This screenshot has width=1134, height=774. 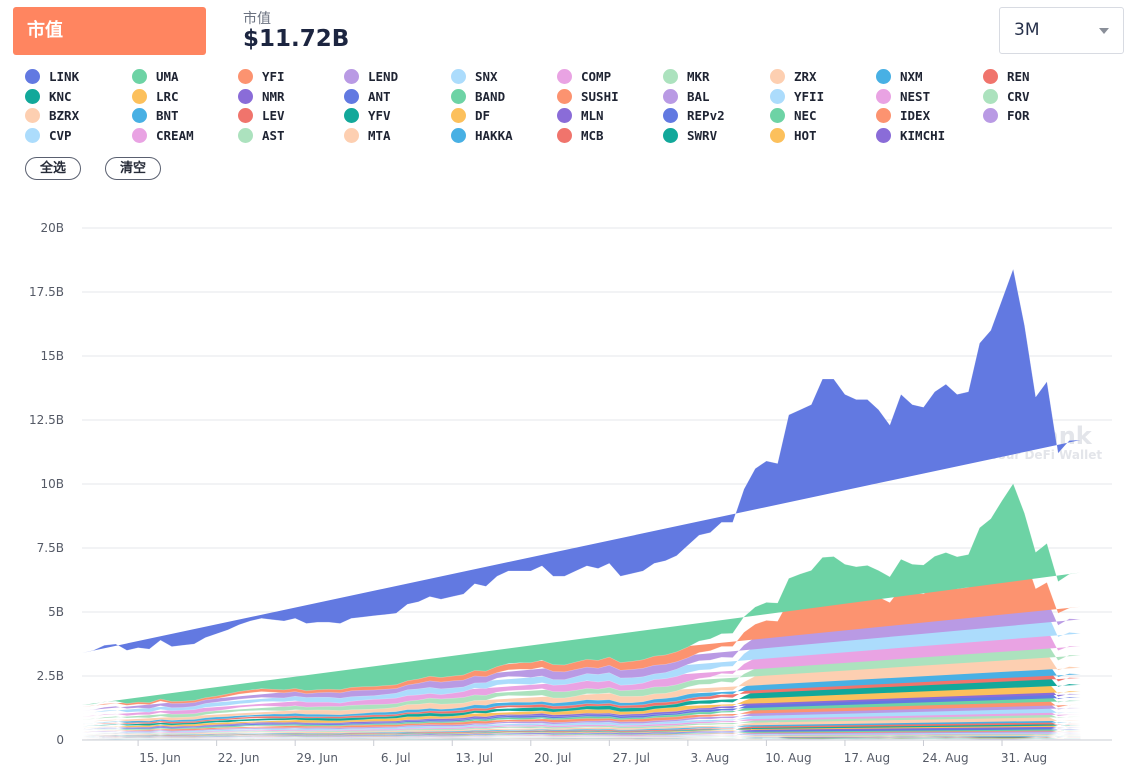 What do you see at coordinates (631, 758) in the screenshot?
I see `x-tick-label: 27. Jul` at bounding box center [631, 758].